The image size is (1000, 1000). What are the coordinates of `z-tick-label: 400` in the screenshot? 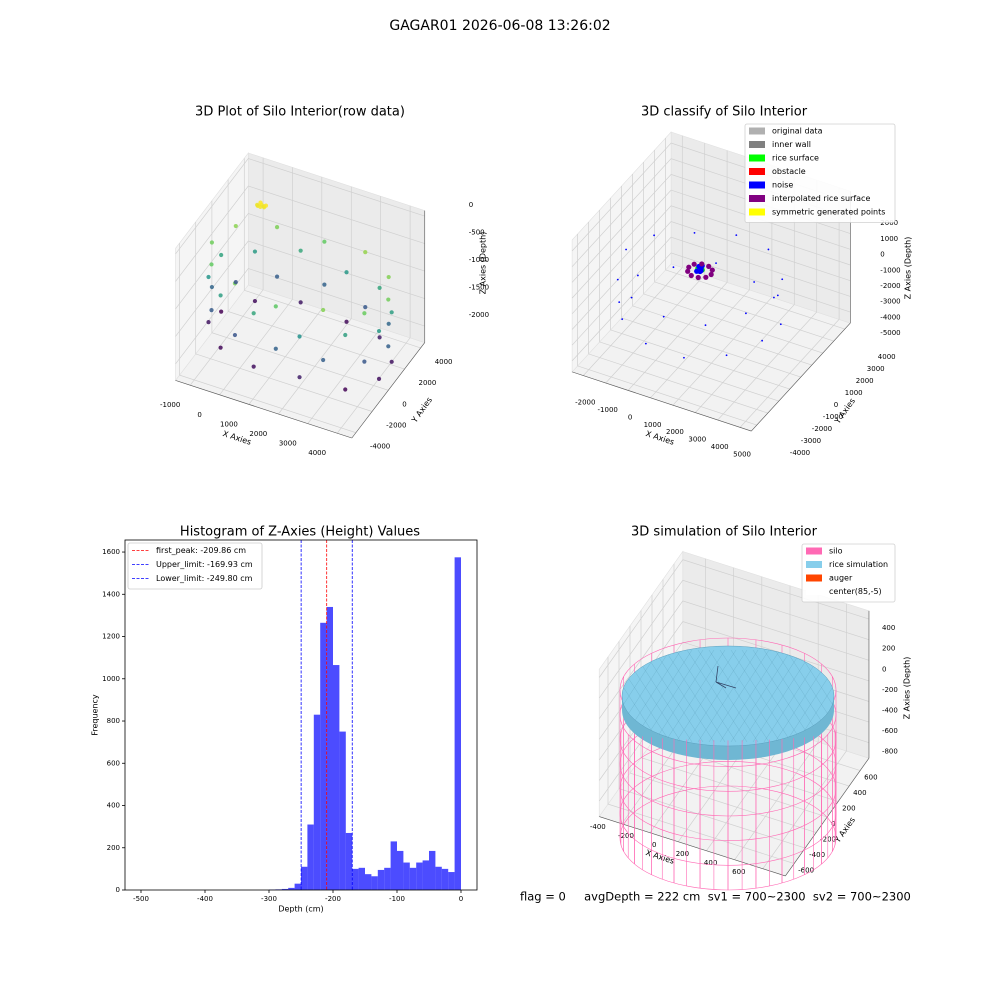 It's located at (888, 628).